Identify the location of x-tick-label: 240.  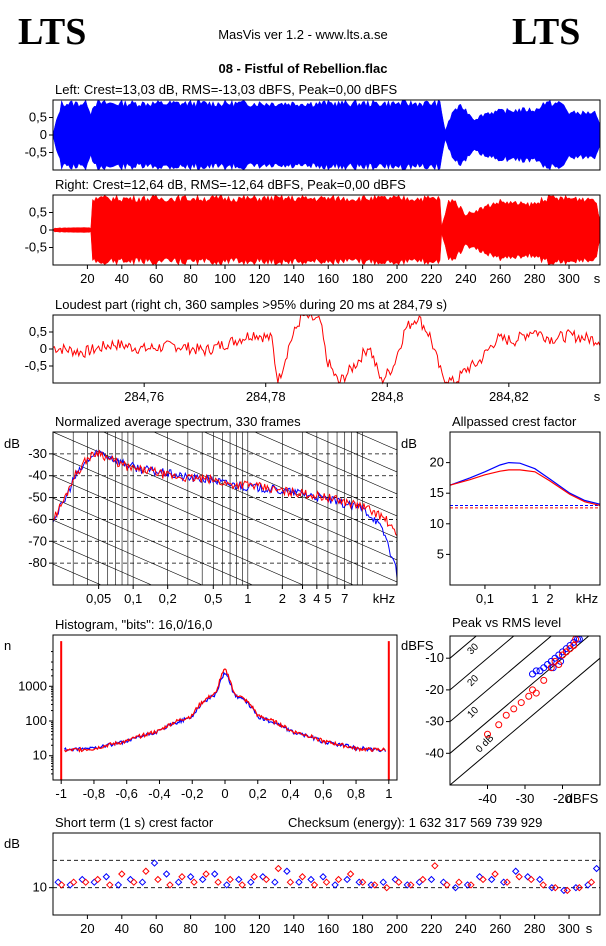
(466, 928).